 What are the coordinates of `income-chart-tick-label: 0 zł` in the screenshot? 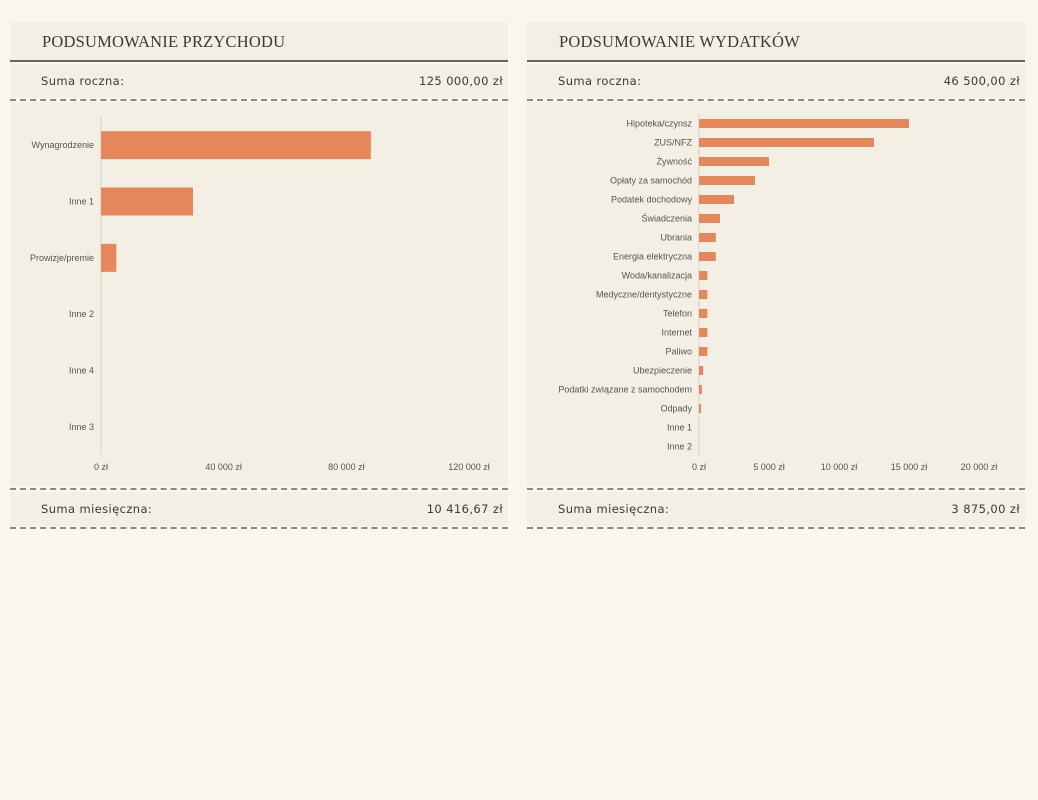 It's located at (101, 467).